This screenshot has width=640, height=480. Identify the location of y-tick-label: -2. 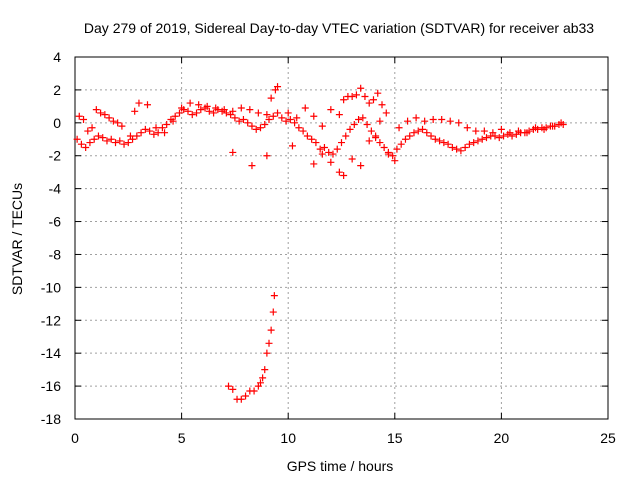
(55, 156).